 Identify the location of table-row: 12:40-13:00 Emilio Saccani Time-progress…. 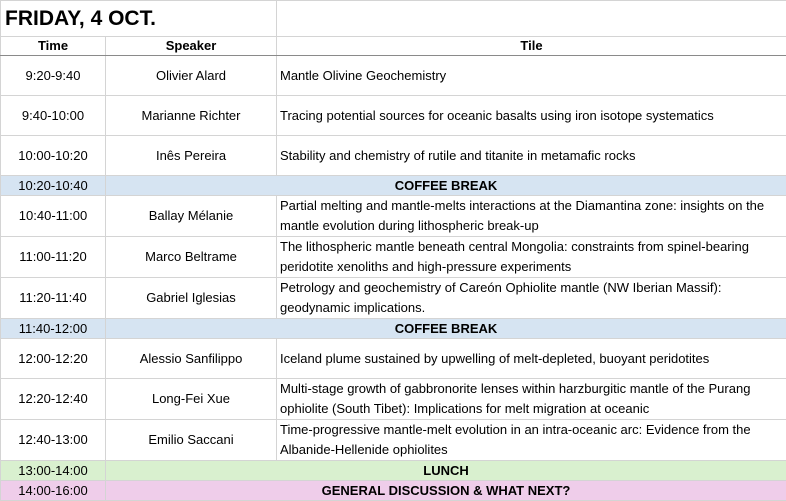
(393, 440).